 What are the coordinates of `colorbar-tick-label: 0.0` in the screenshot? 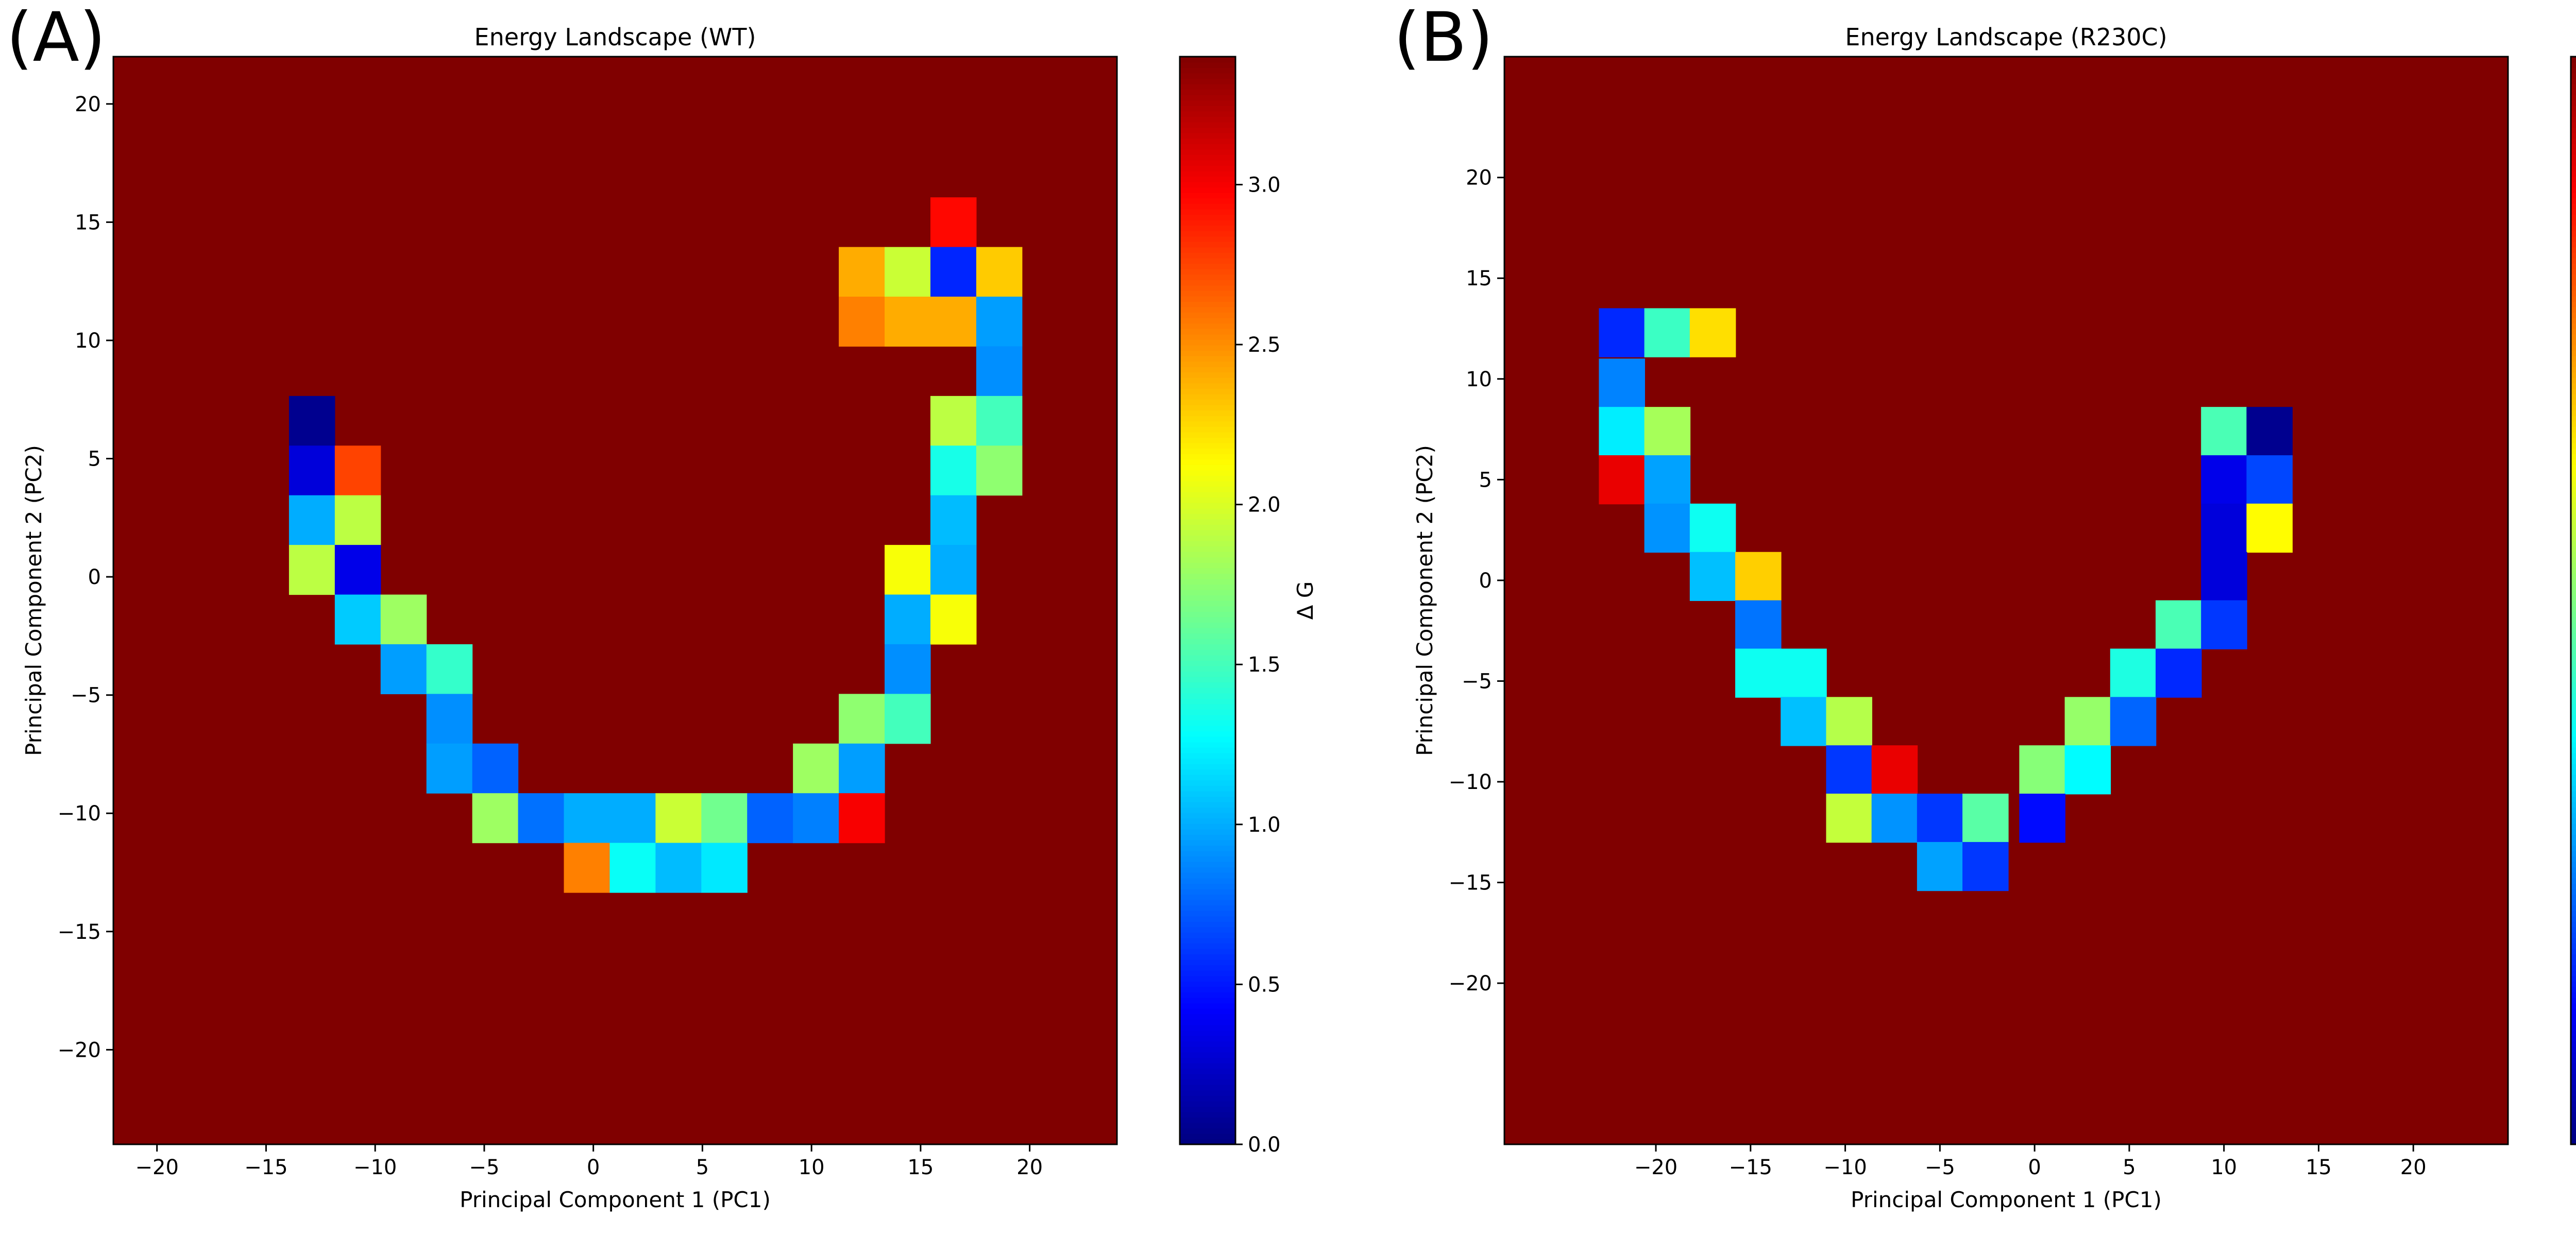 It's located at (1264, 1145).